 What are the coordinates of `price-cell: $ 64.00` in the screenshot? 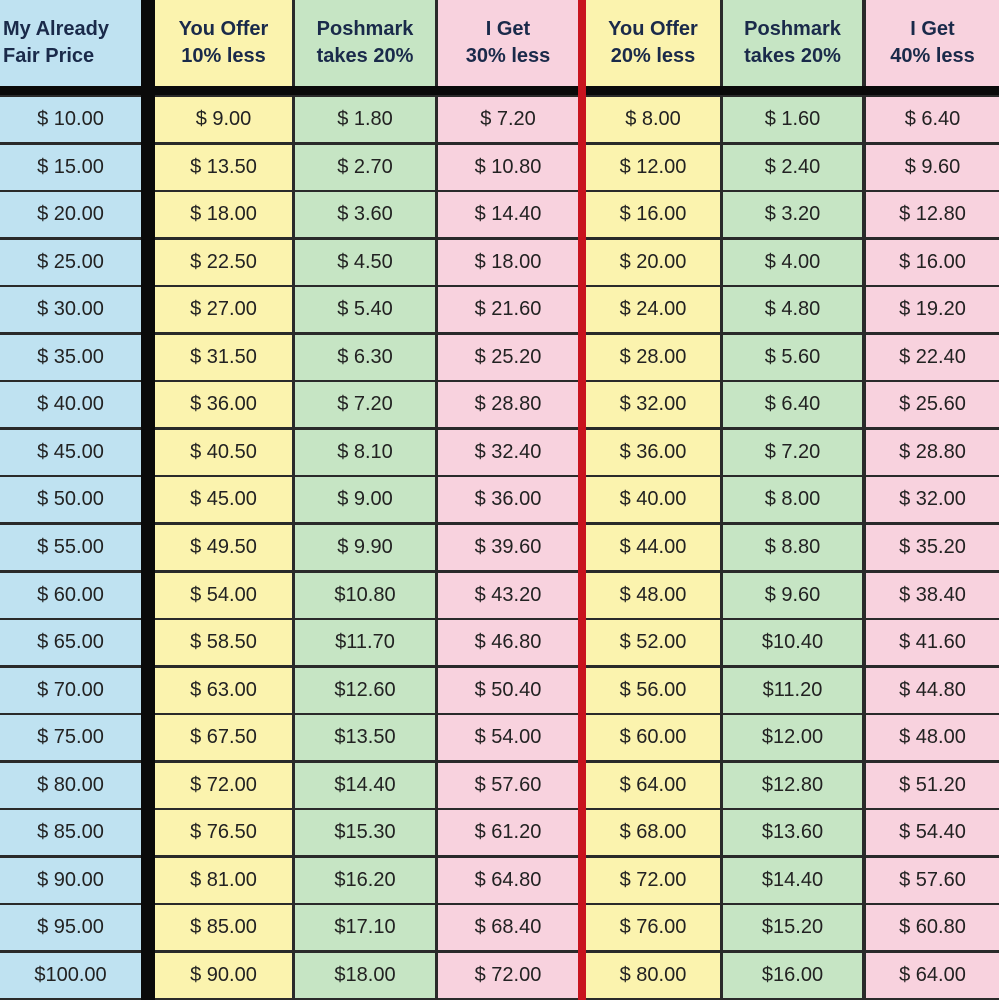 It's located at (932, 975).